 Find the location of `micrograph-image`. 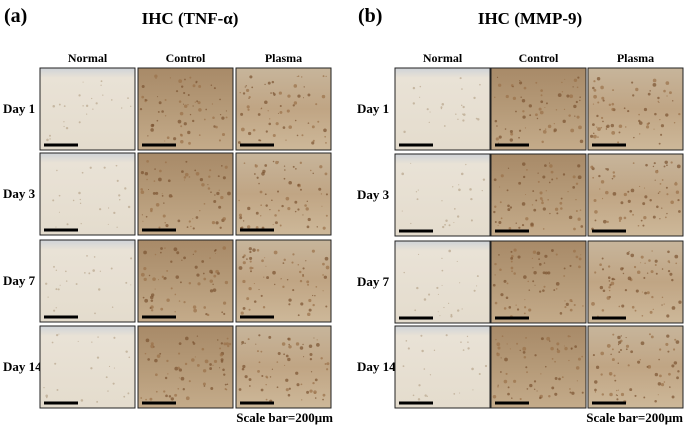

micrograph-image is located at coordinates (87, 367).